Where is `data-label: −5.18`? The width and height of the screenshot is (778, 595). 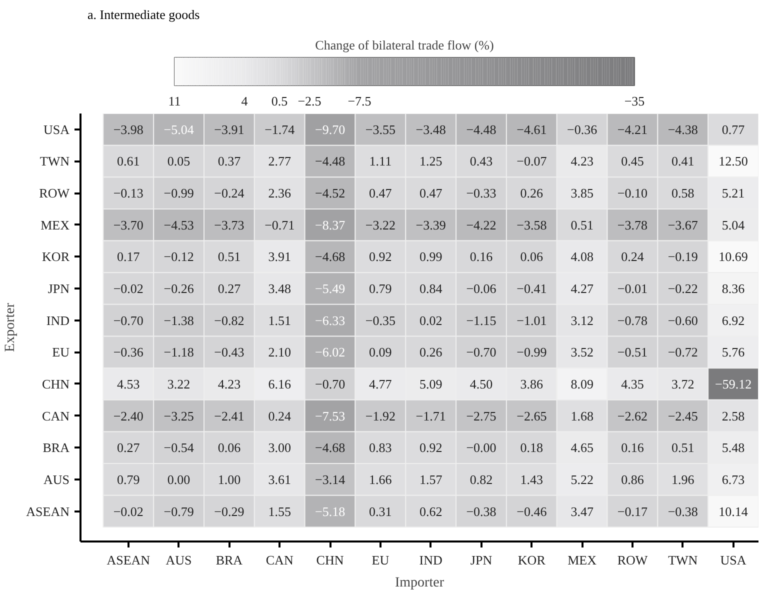 data-label: −5.18 is located at coordinates (330, 511).